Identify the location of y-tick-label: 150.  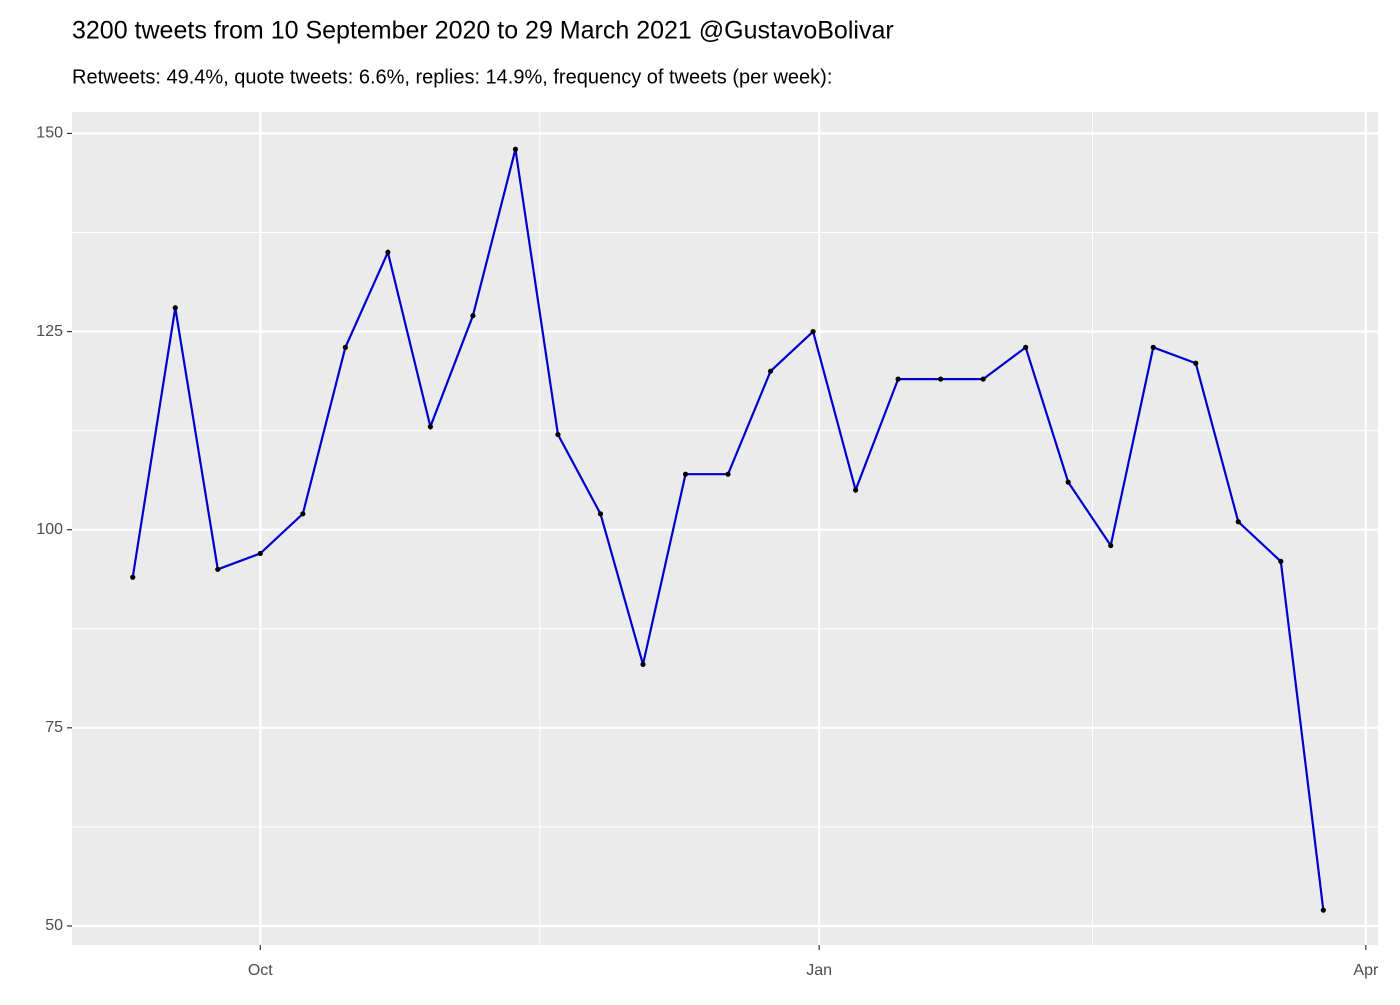
(49, 133).